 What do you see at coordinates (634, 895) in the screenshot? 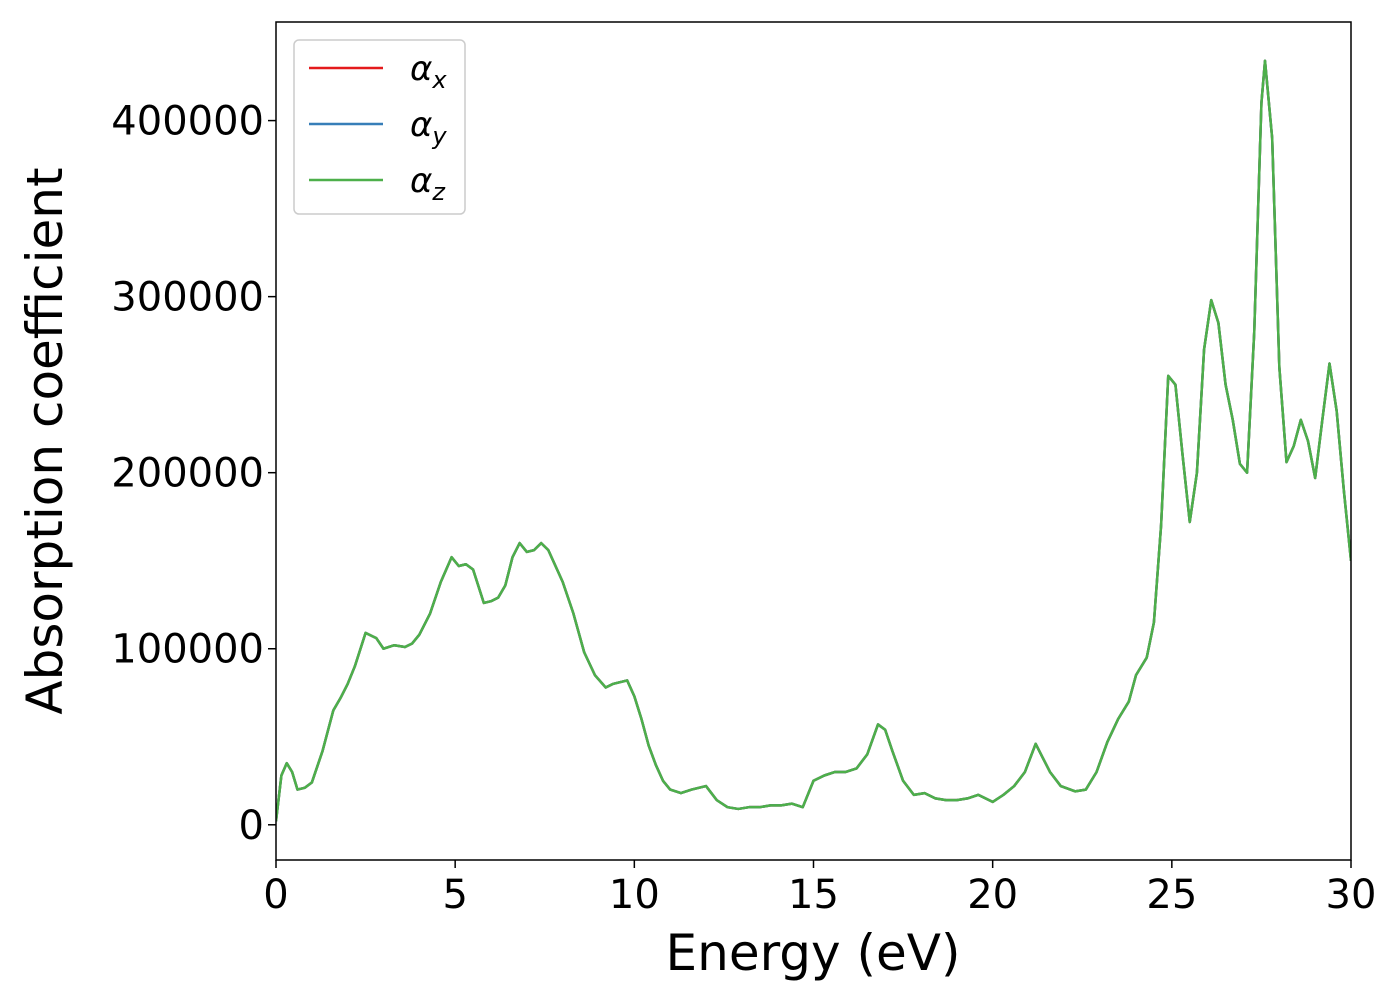
I see `x-tick-label: 10` at bounding box center [634, 895].